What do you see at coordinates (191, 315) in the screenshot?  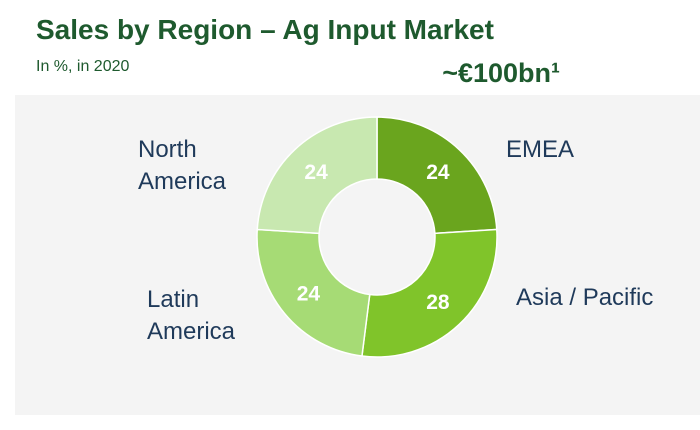 I see `category-label: Latin America` at bounding box center [191, 315].